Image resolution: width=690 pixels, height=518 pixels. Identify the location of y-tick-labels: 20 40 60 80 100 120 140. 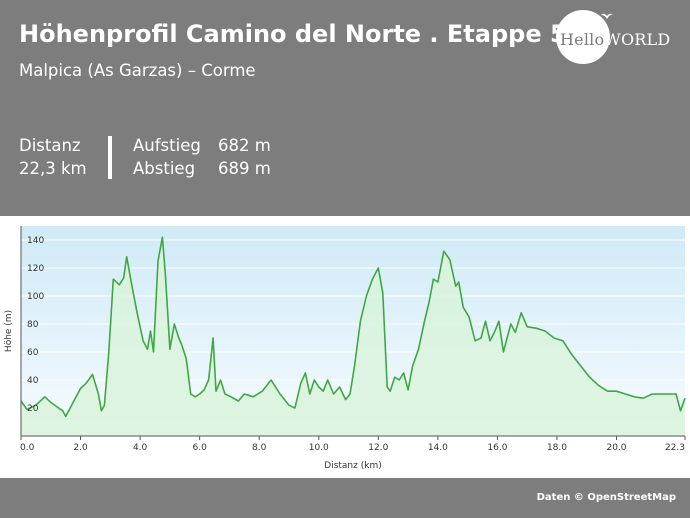
(35, 325).